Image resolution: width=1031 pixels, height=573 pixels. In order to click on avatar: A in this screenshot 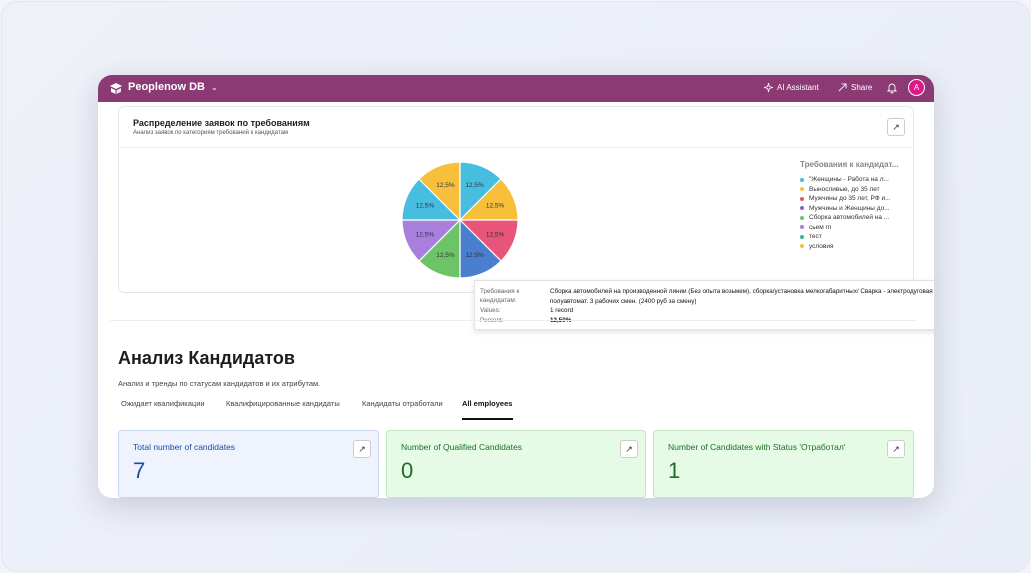, I will do `click(916, 87)`.